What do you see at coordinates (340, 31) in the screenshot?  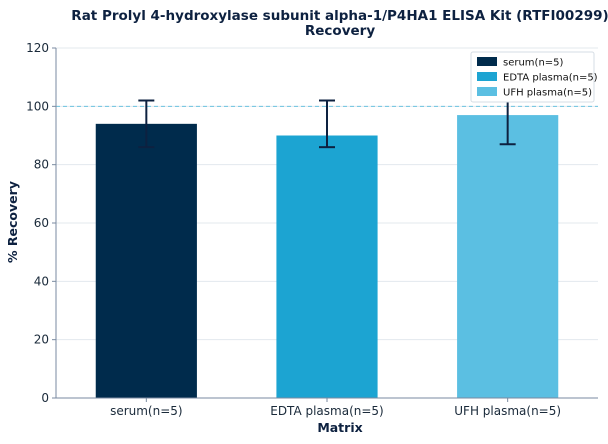 I see `chart-subtitle: Recovery` at bounding box center [340, 31].